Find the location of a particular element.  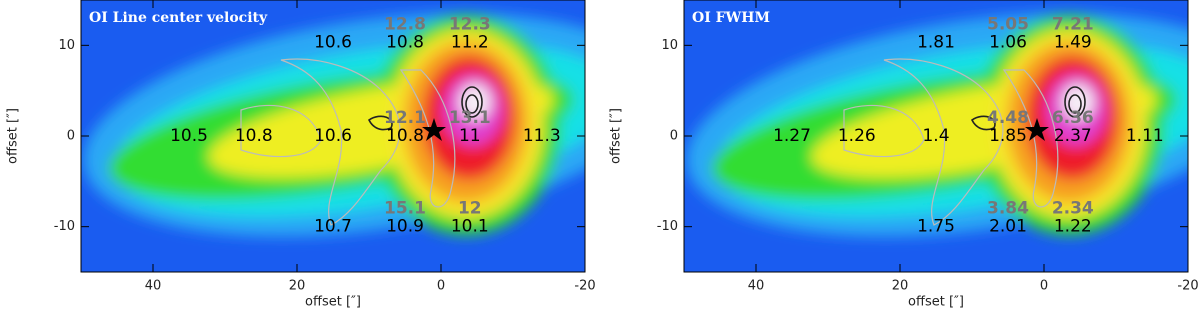

value-label: 1.26 is located at coordinates (857, 136).